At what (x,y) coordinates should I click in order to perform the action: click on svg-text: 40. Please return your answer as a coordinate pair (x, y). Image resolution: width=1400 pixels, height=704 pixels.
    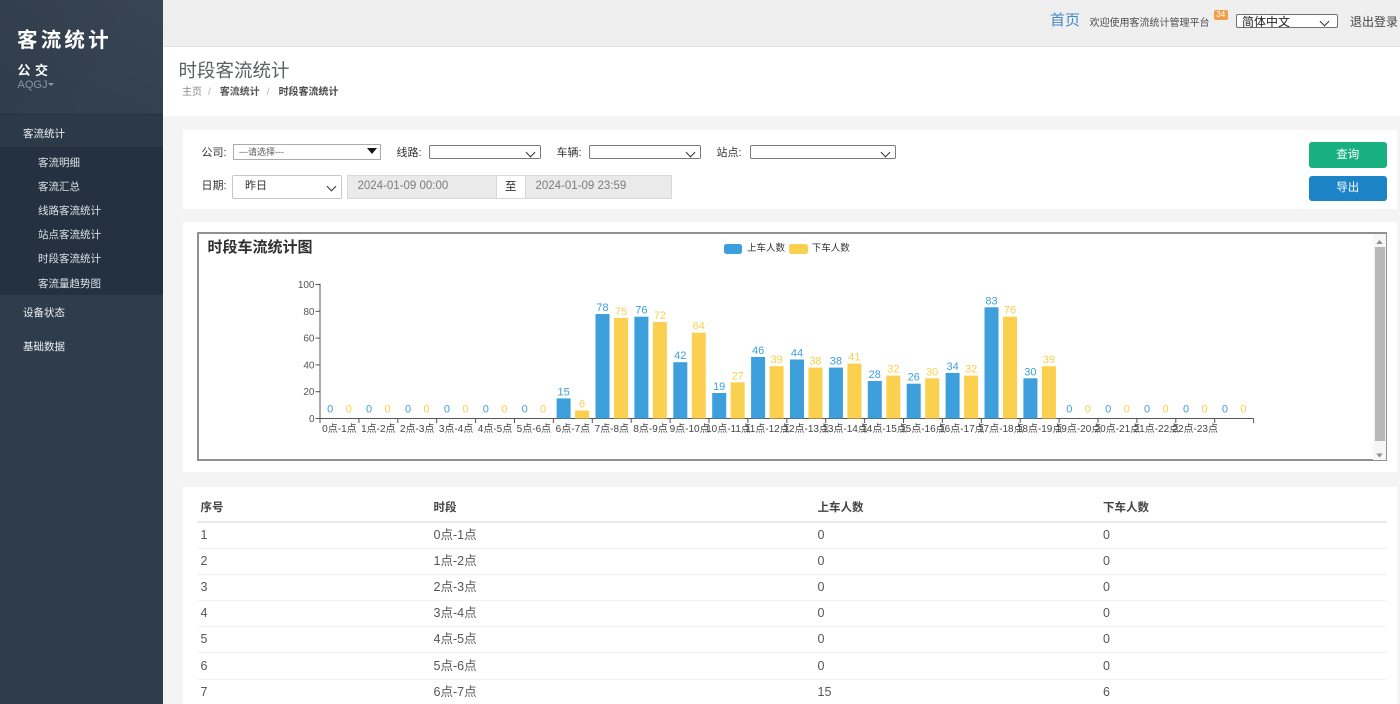
    Looking at the image, I should click on (309, 365).